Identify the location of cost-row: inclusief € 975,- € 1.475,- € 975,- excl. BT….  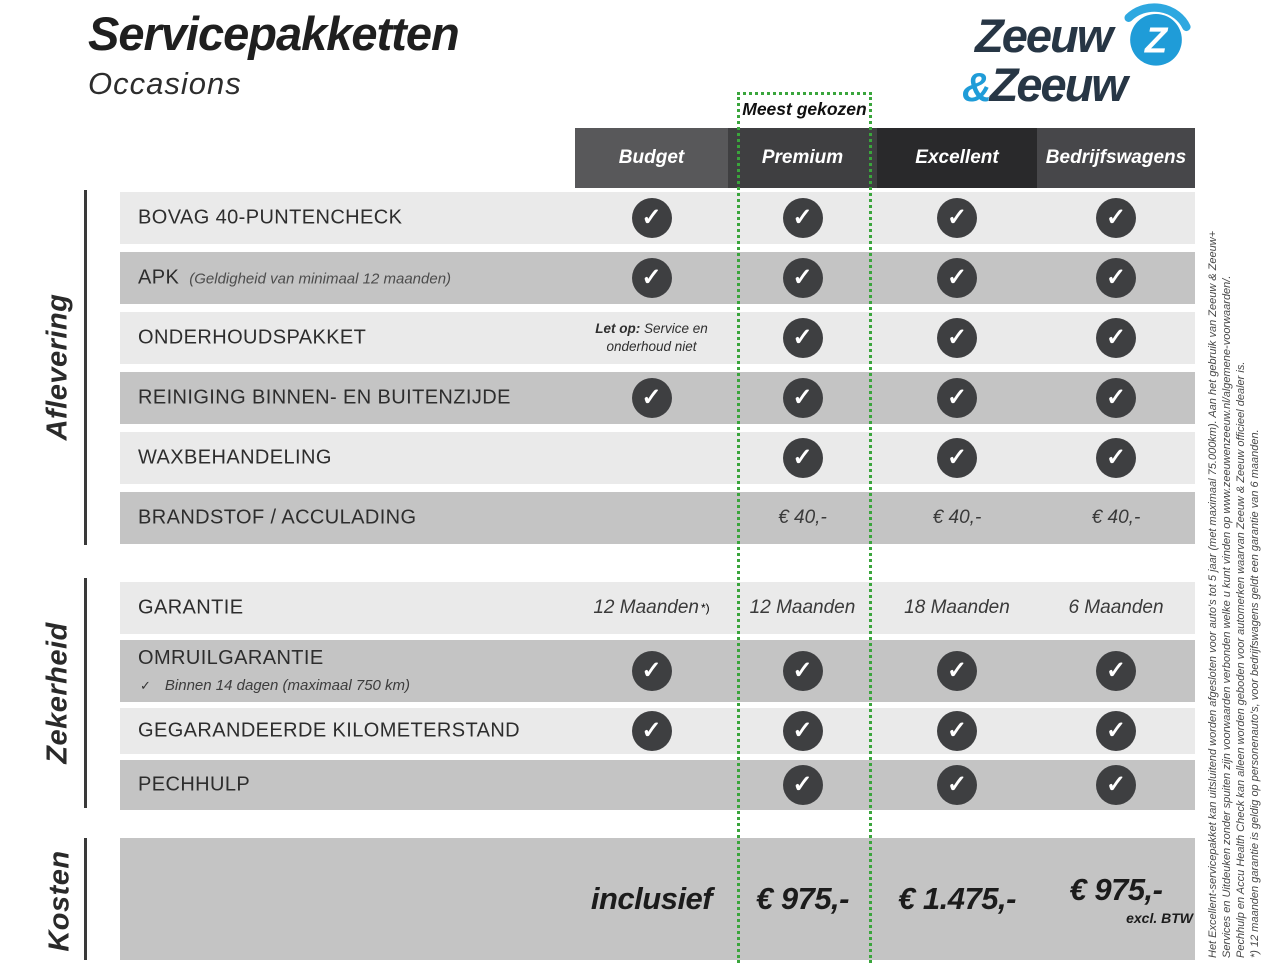
(657, 899).